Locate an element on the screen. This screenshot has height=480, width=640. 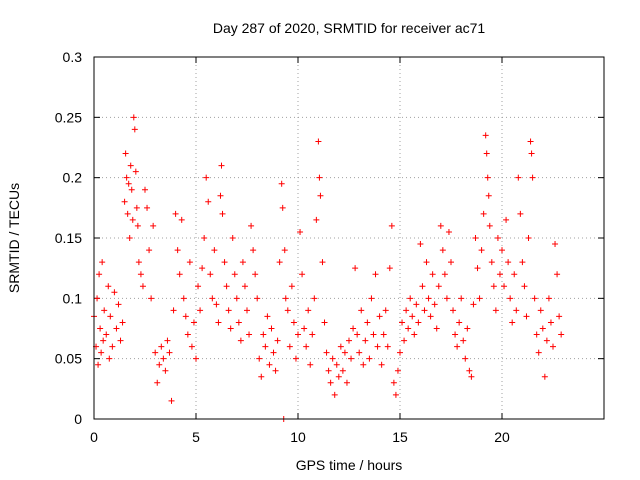
y-tick-label: 0.25 is located at coordinates (68, 117).